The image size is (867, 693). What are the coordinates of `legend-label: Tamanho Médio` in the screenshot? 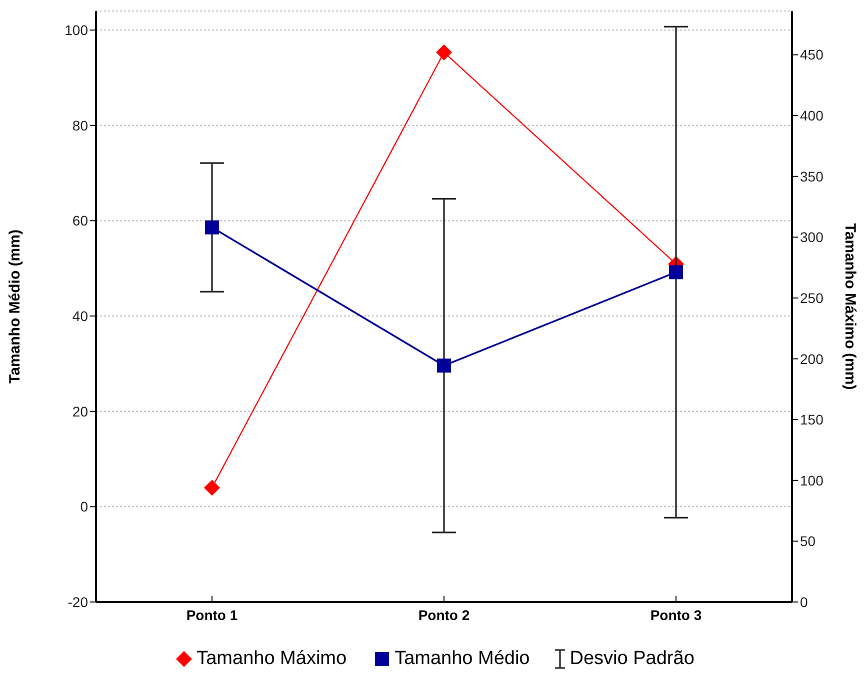 It's located at (462, 659).